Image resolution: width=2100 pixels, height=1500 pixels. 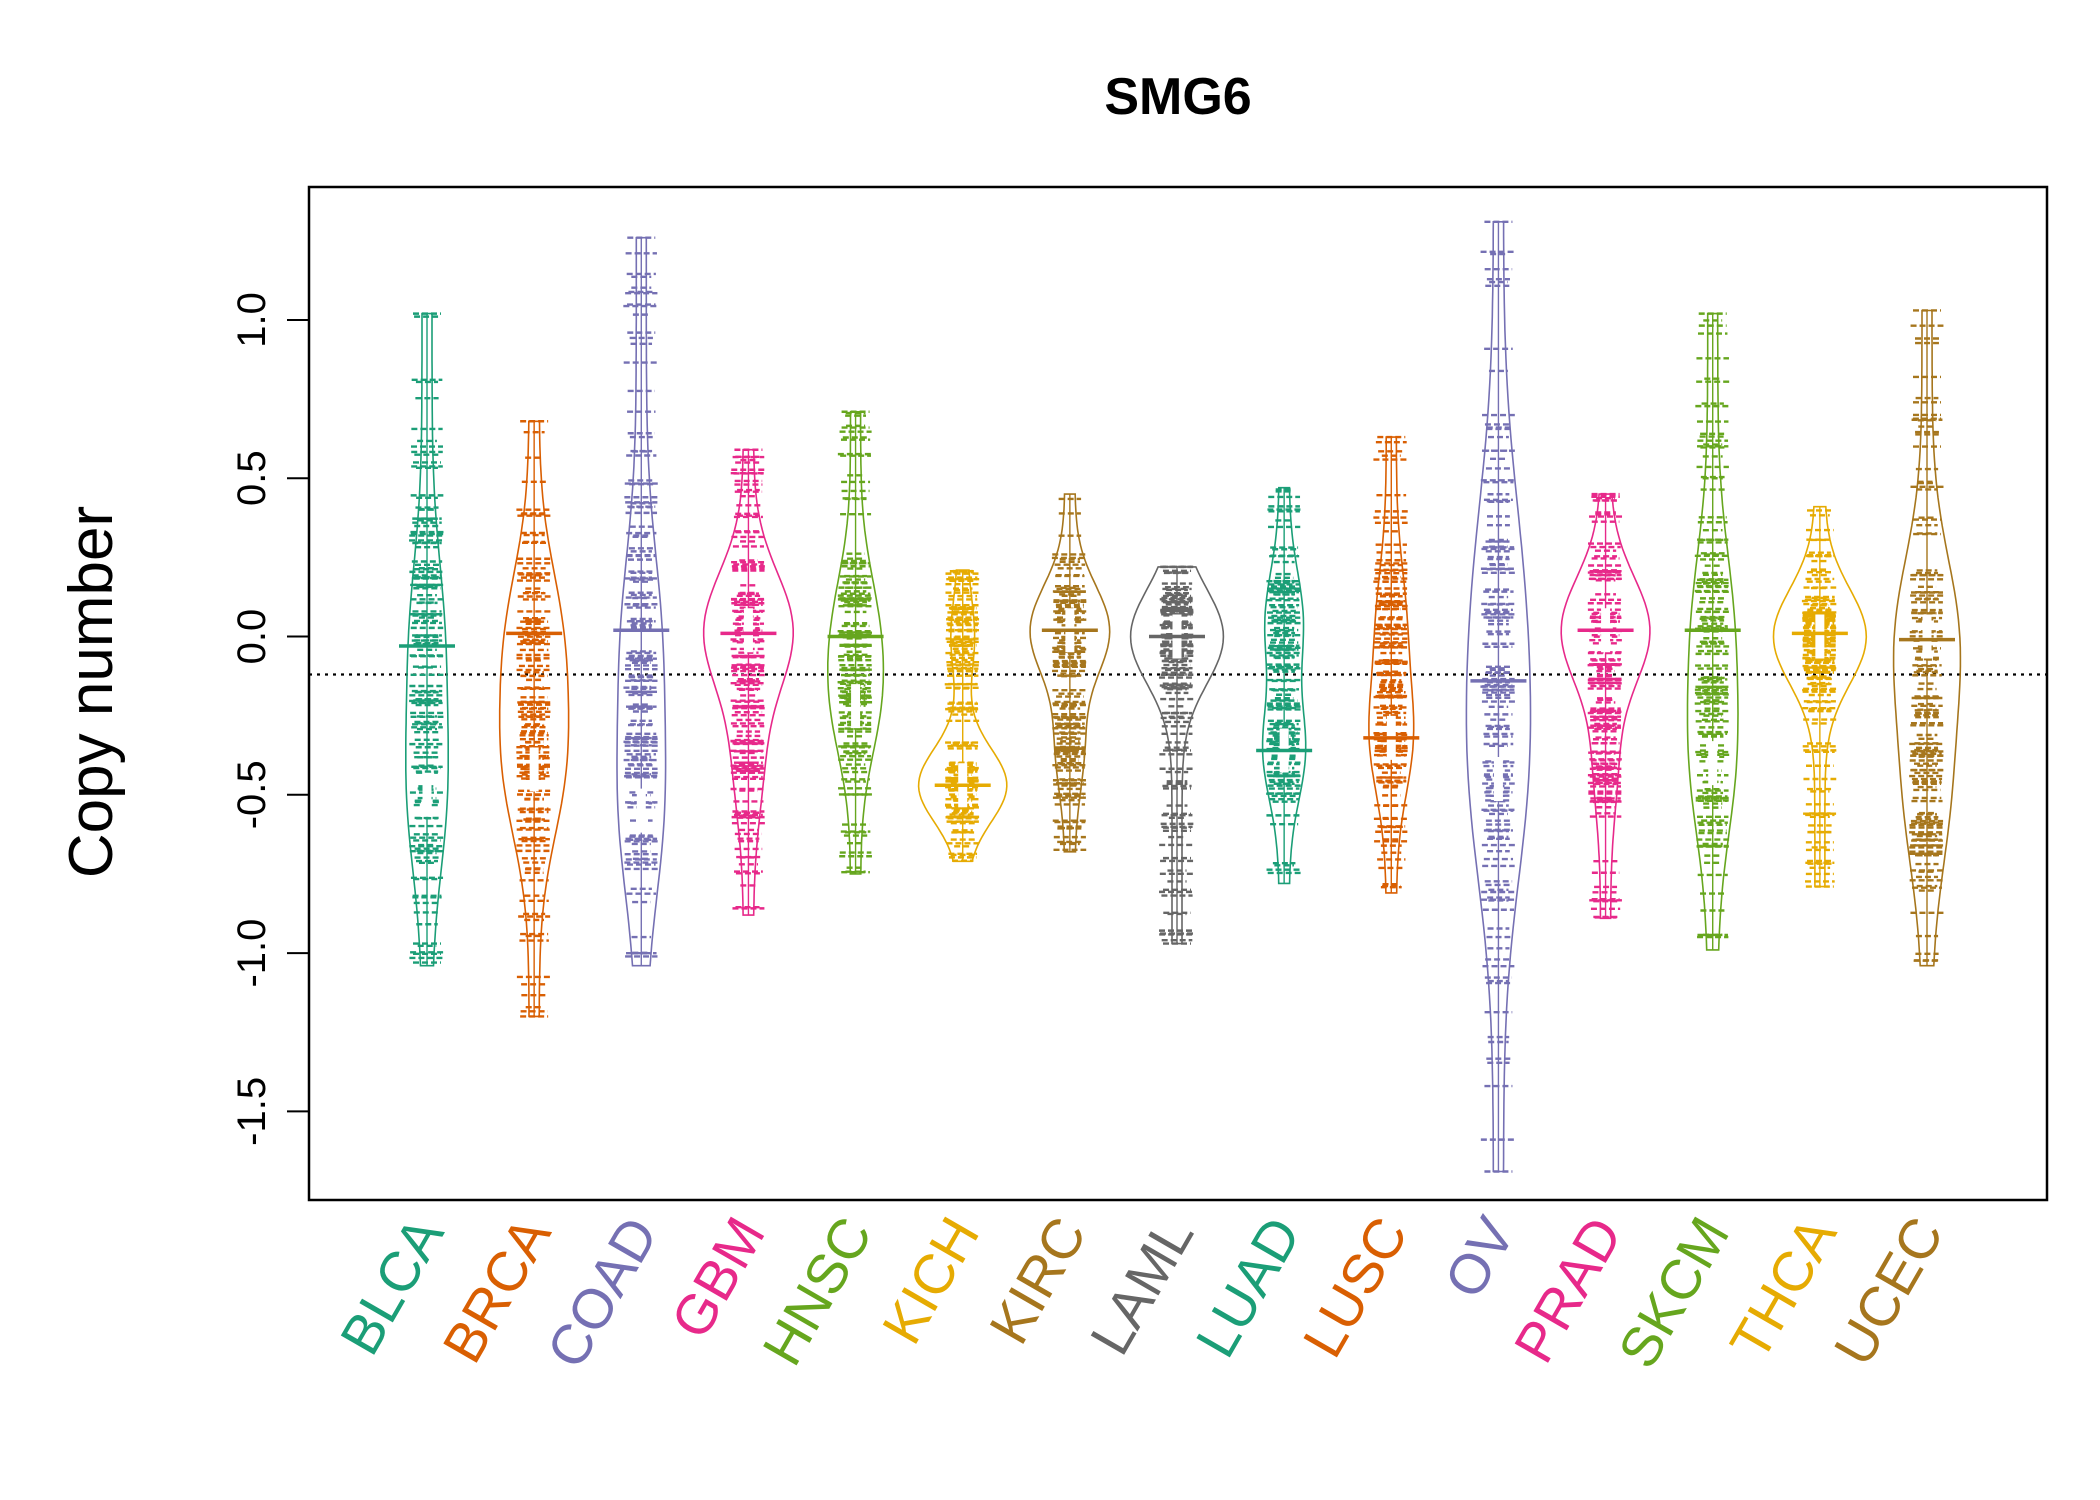 I want to click on y-tick-label: 0.5, so click(x=252, y=478).